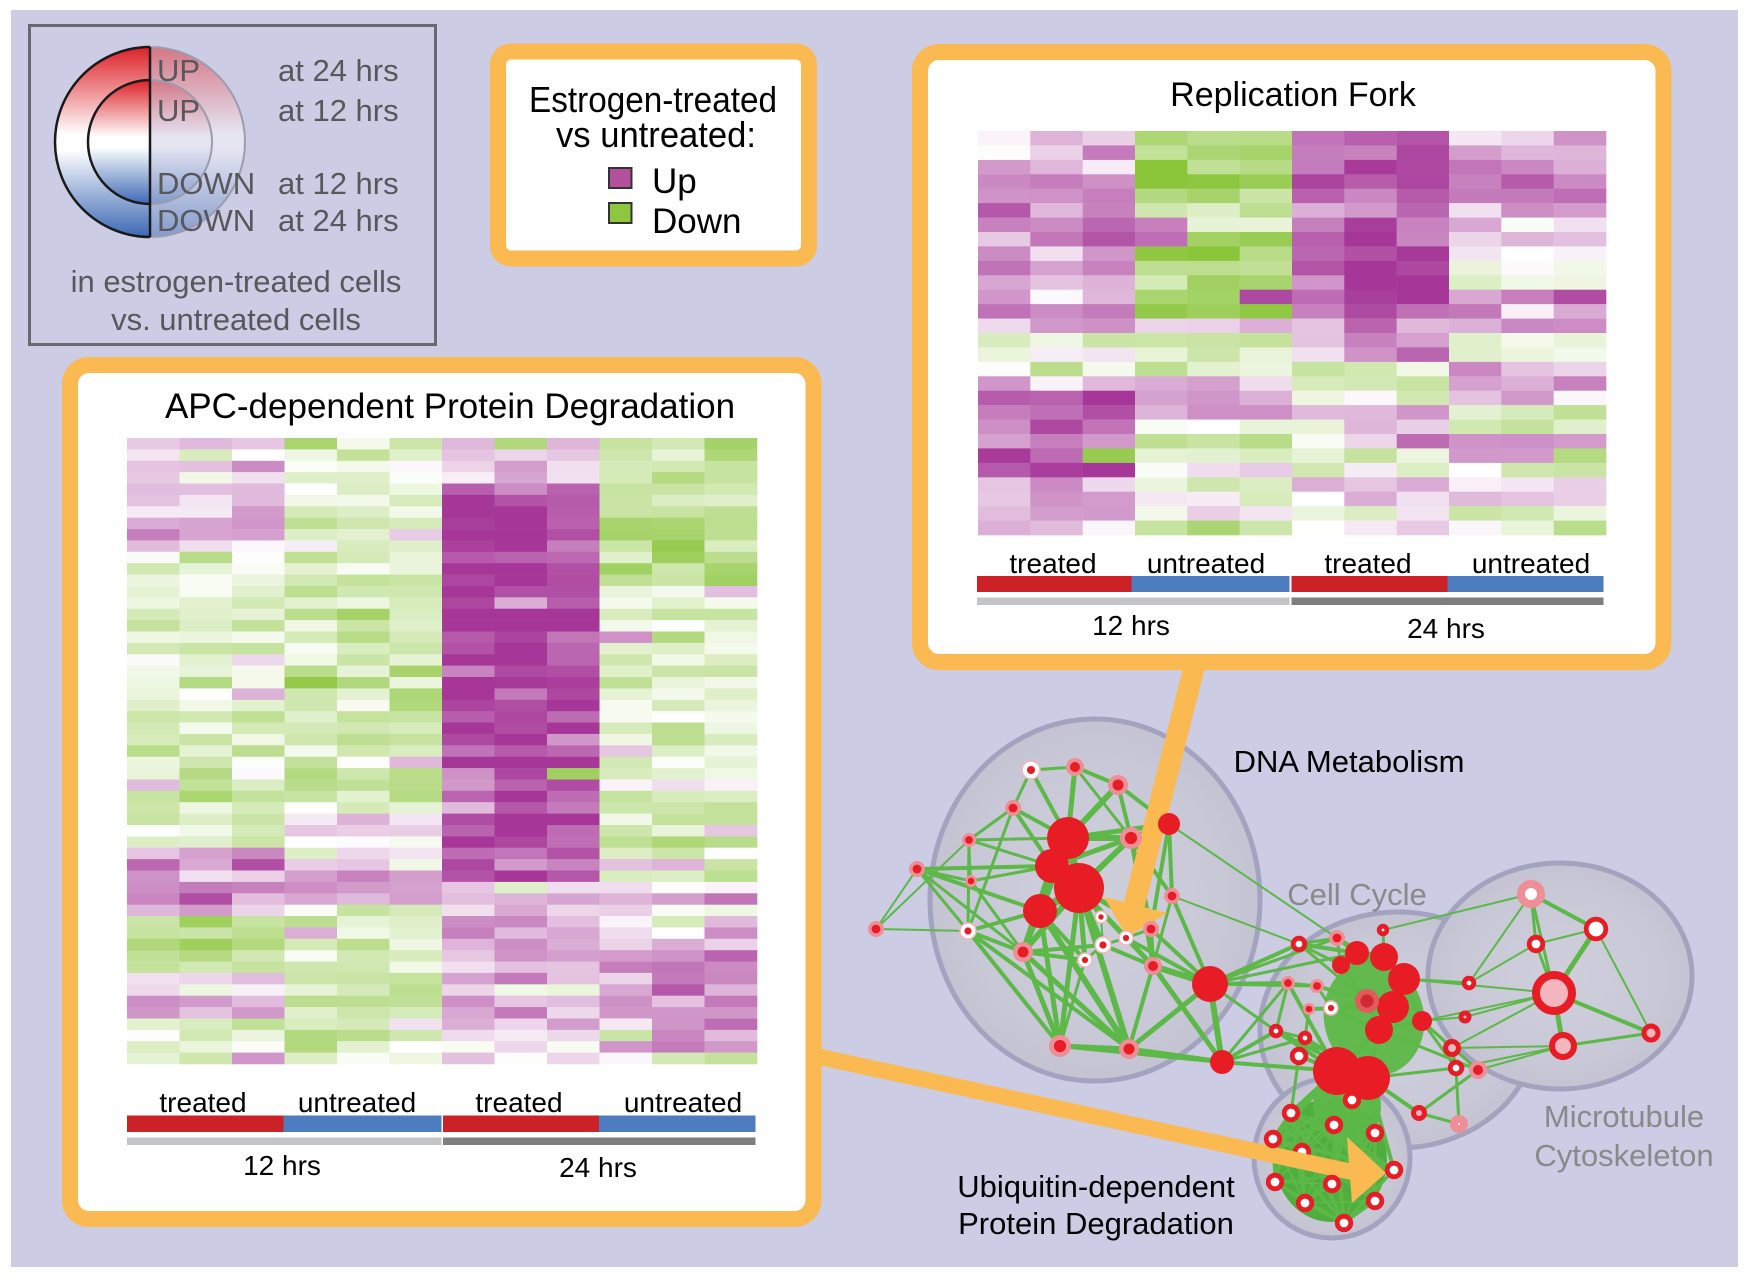 This screenshot has height=1279, width=1750. What do you see at coordinates (450, 406) in the screenshot?
I see `svg-text:APC-dependent Protein Degradat: APC-dependent Protein Degradation` at bounding box center [450, 406].